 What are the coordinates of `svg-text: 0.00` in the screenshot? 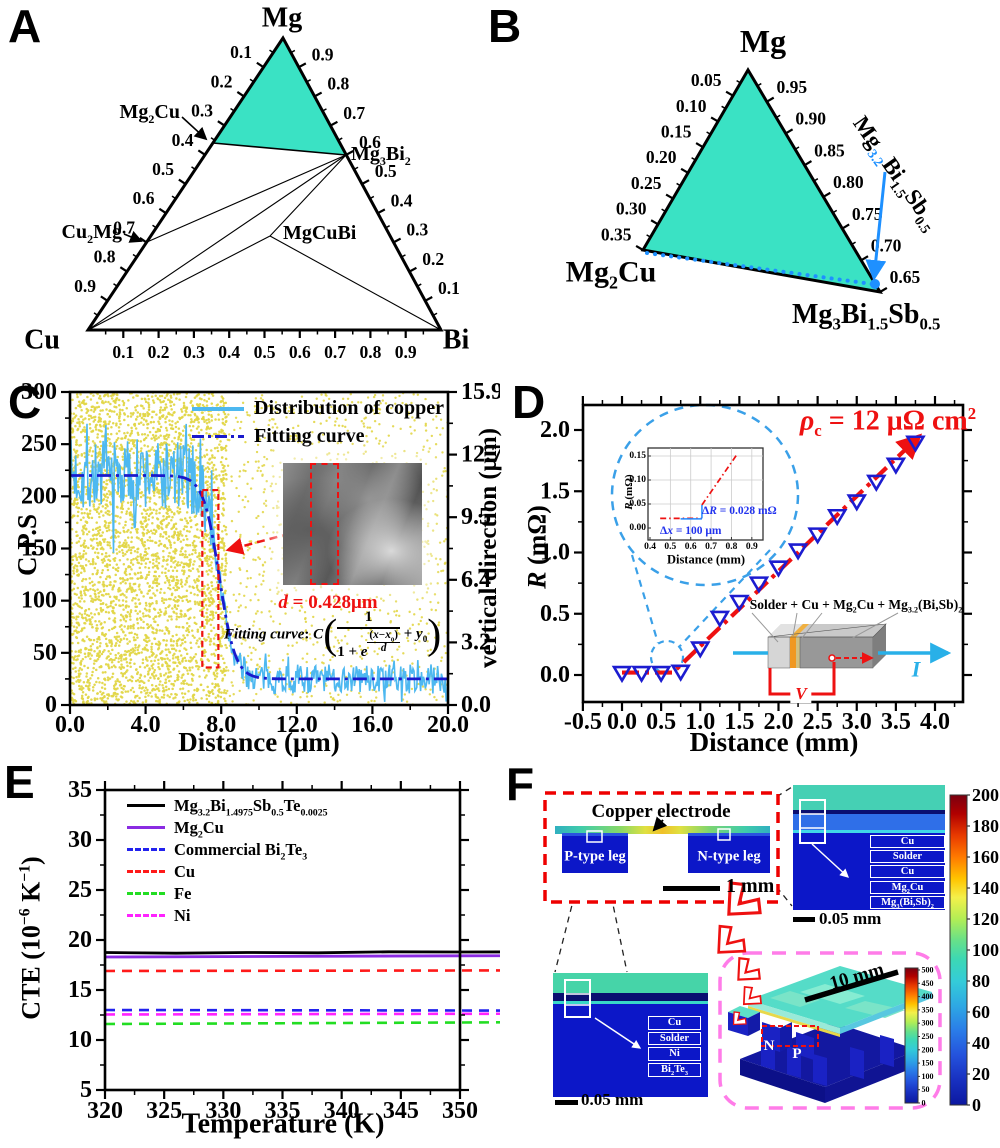 It's located at (637, 528).